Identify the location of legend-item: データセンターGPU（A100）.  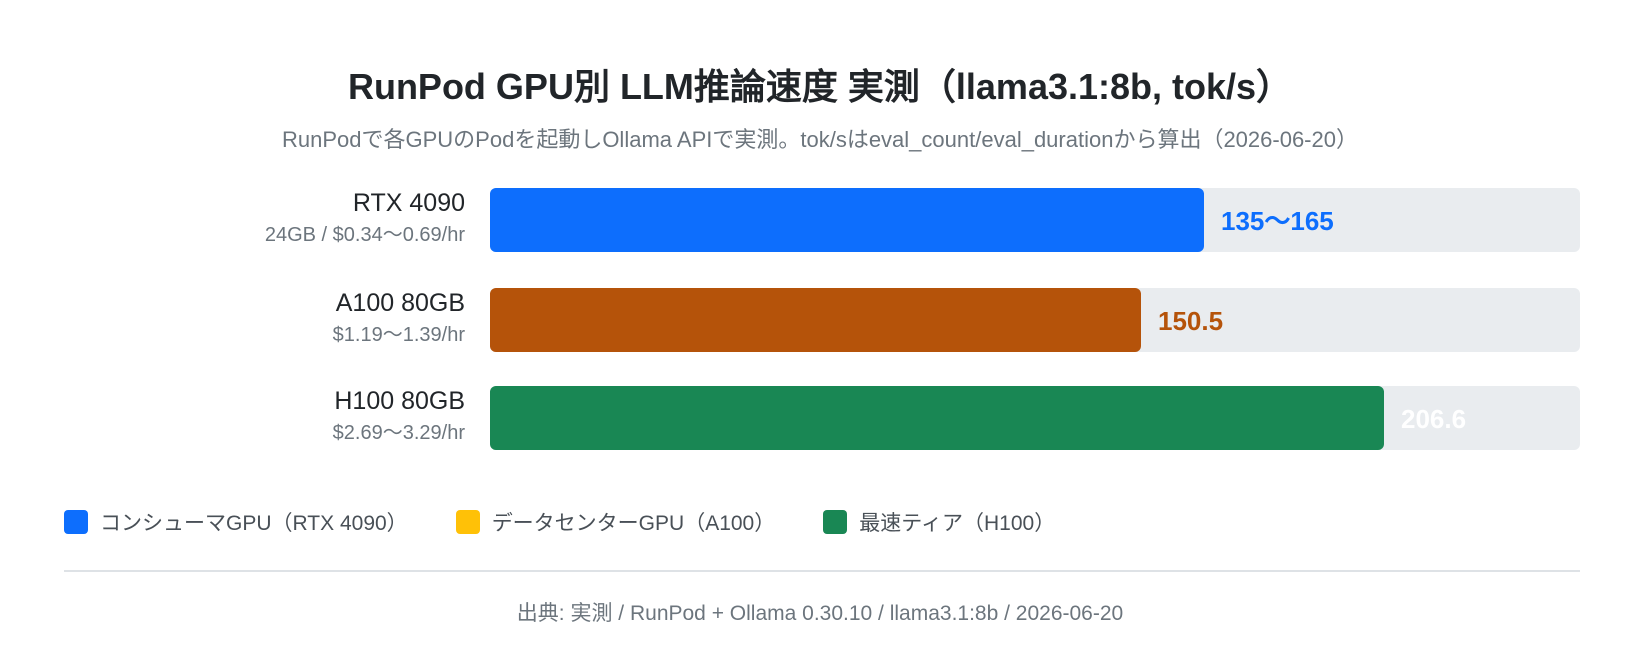
(615, 522).